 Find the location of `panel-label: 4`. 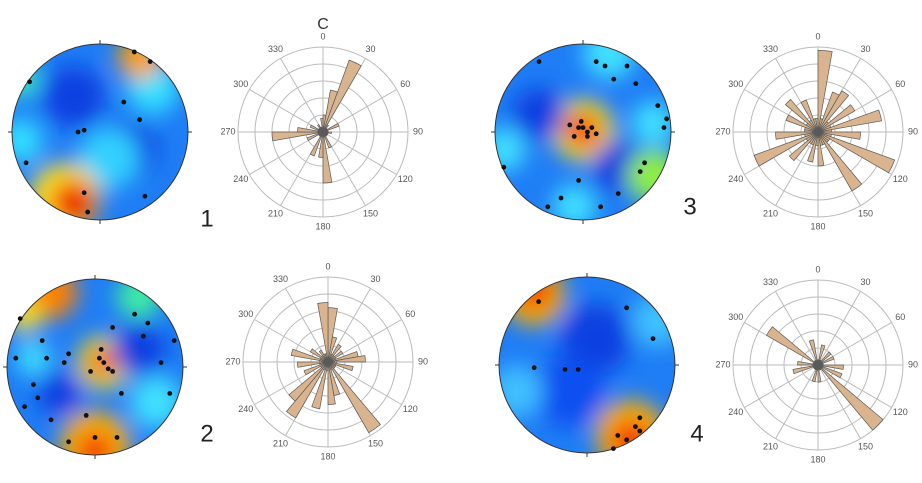

panel-label: 4 is located at coordinates (696, 433).